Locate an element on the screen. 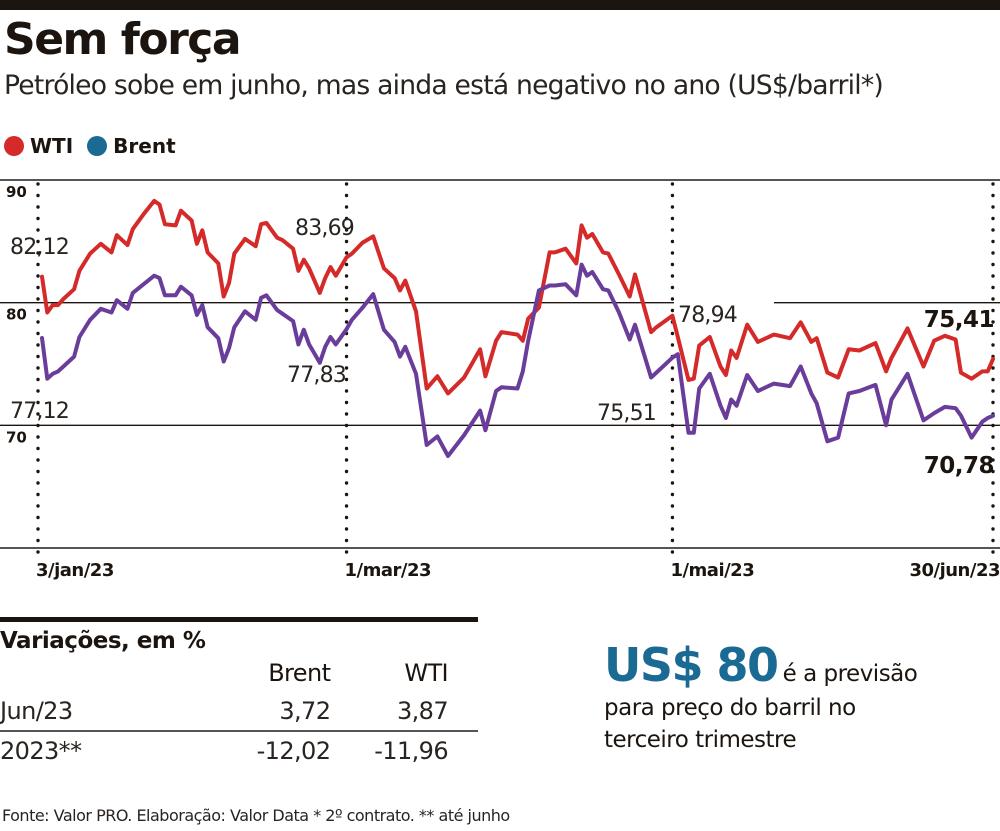  cell-brent: 3,72 is located at coordinates (269, 712).